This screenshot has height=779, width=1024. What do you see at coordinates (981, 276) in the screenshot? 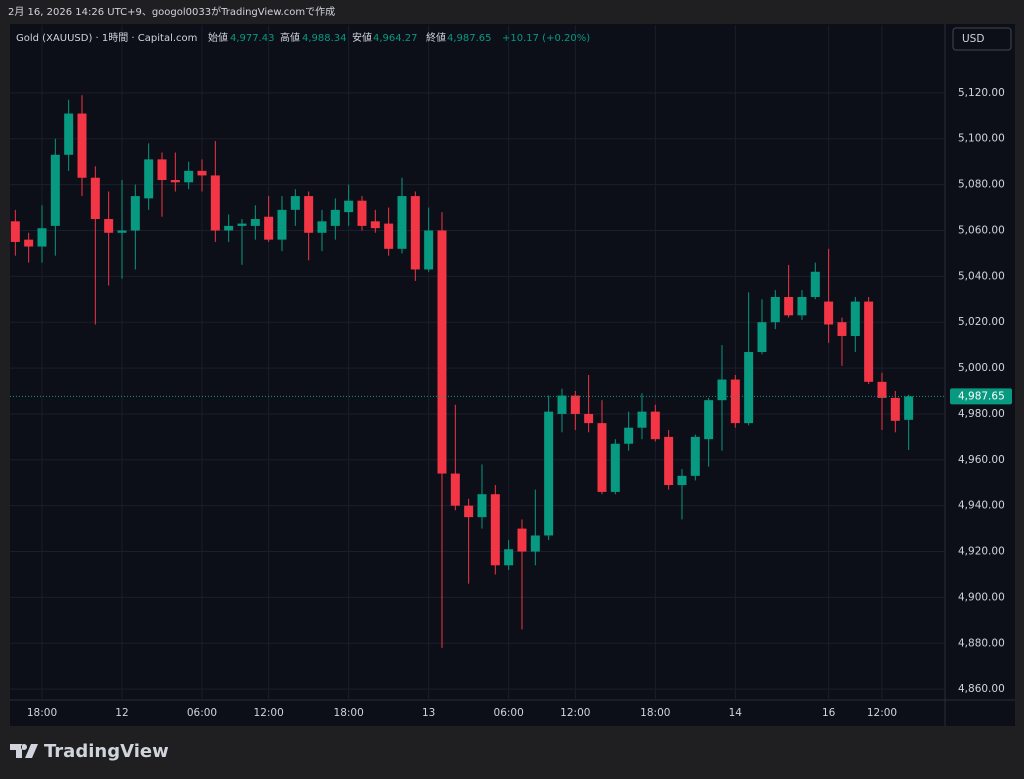
I see `y-tick-label: 5,040.00` at bounding box center [981, 276].